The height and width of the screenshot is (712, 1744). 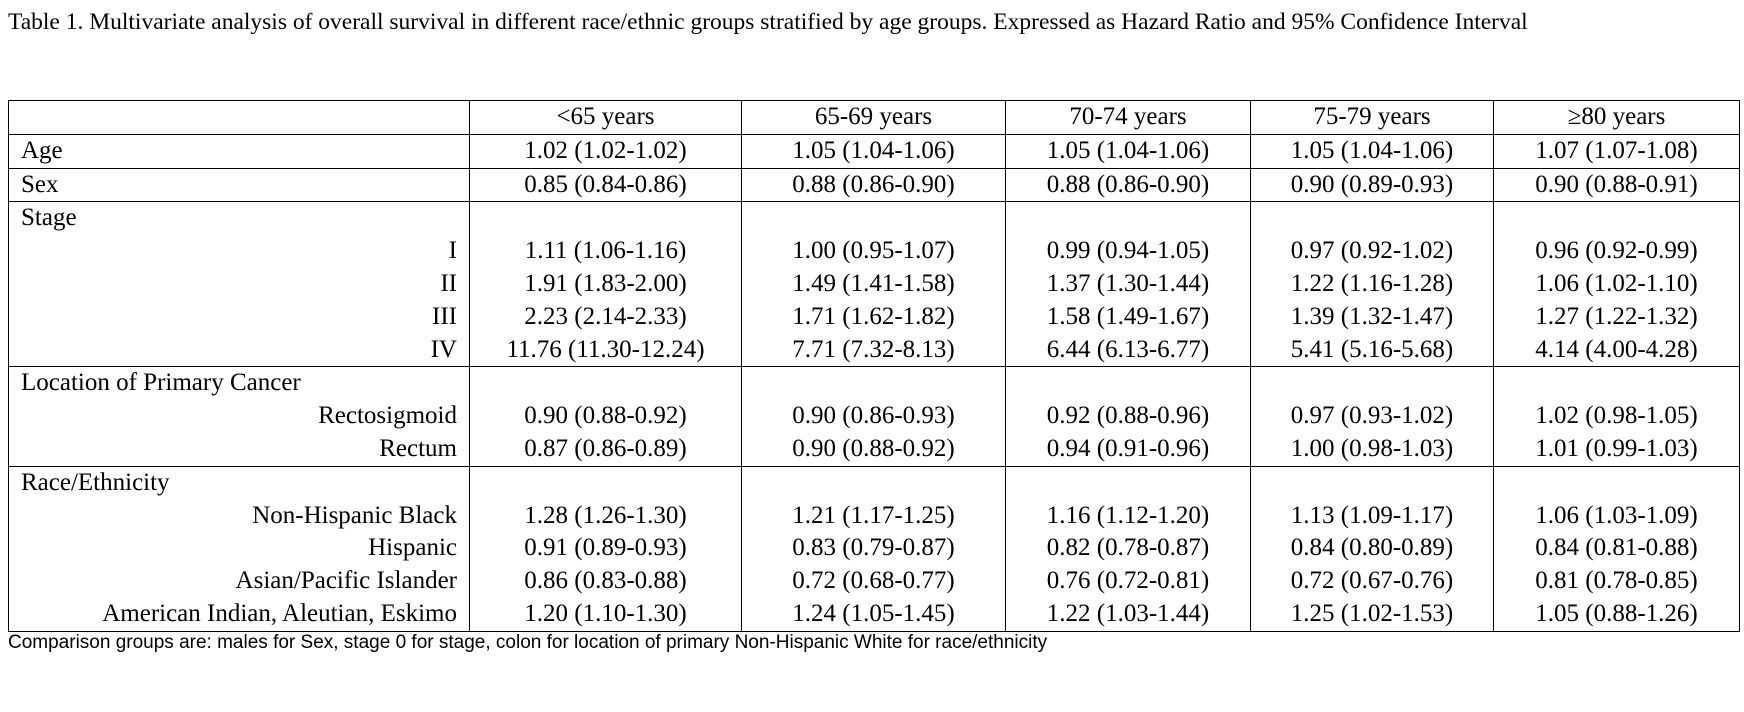 I want to click on row-label: III, so click(x=239, y=317).